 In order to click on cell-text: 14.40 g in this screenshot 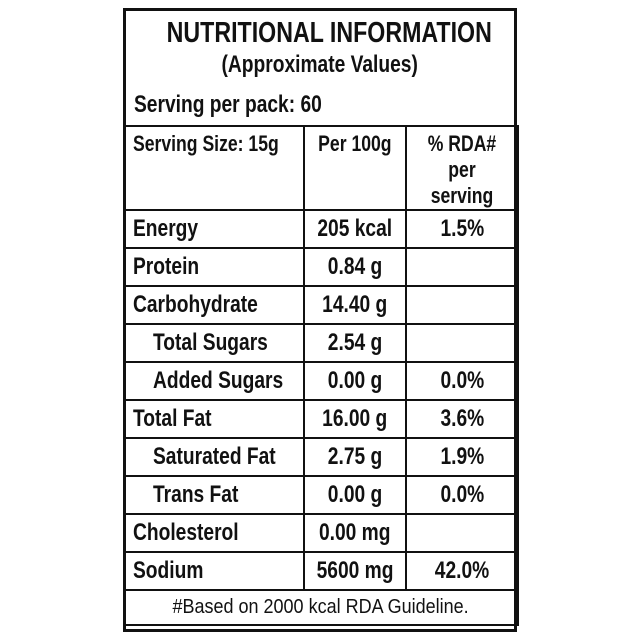, I will do `click(355, 304)`.